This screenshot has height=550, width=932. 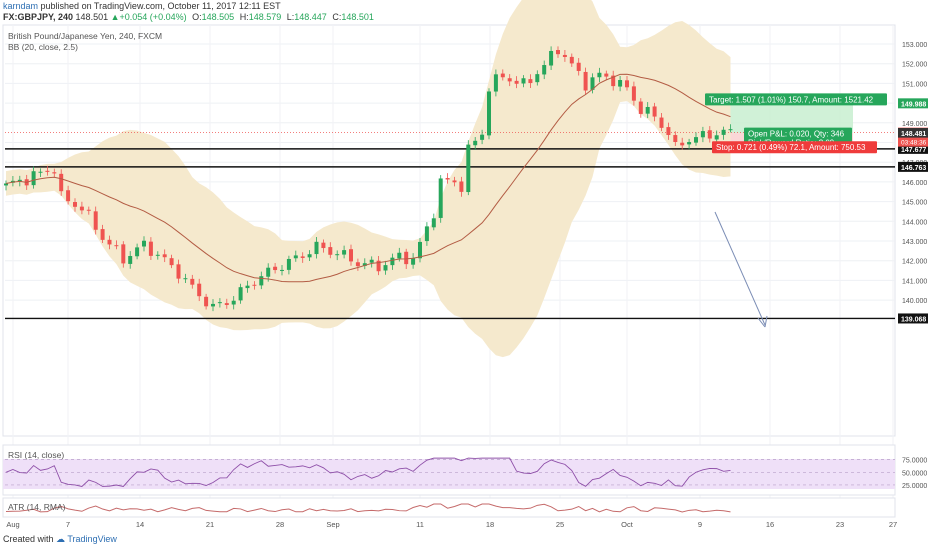 What do you see at coordinates (38, 17) in the screenshot?
I see `symbol-label: FX:GBPJPY, 240` at bounding box center [38, 17].